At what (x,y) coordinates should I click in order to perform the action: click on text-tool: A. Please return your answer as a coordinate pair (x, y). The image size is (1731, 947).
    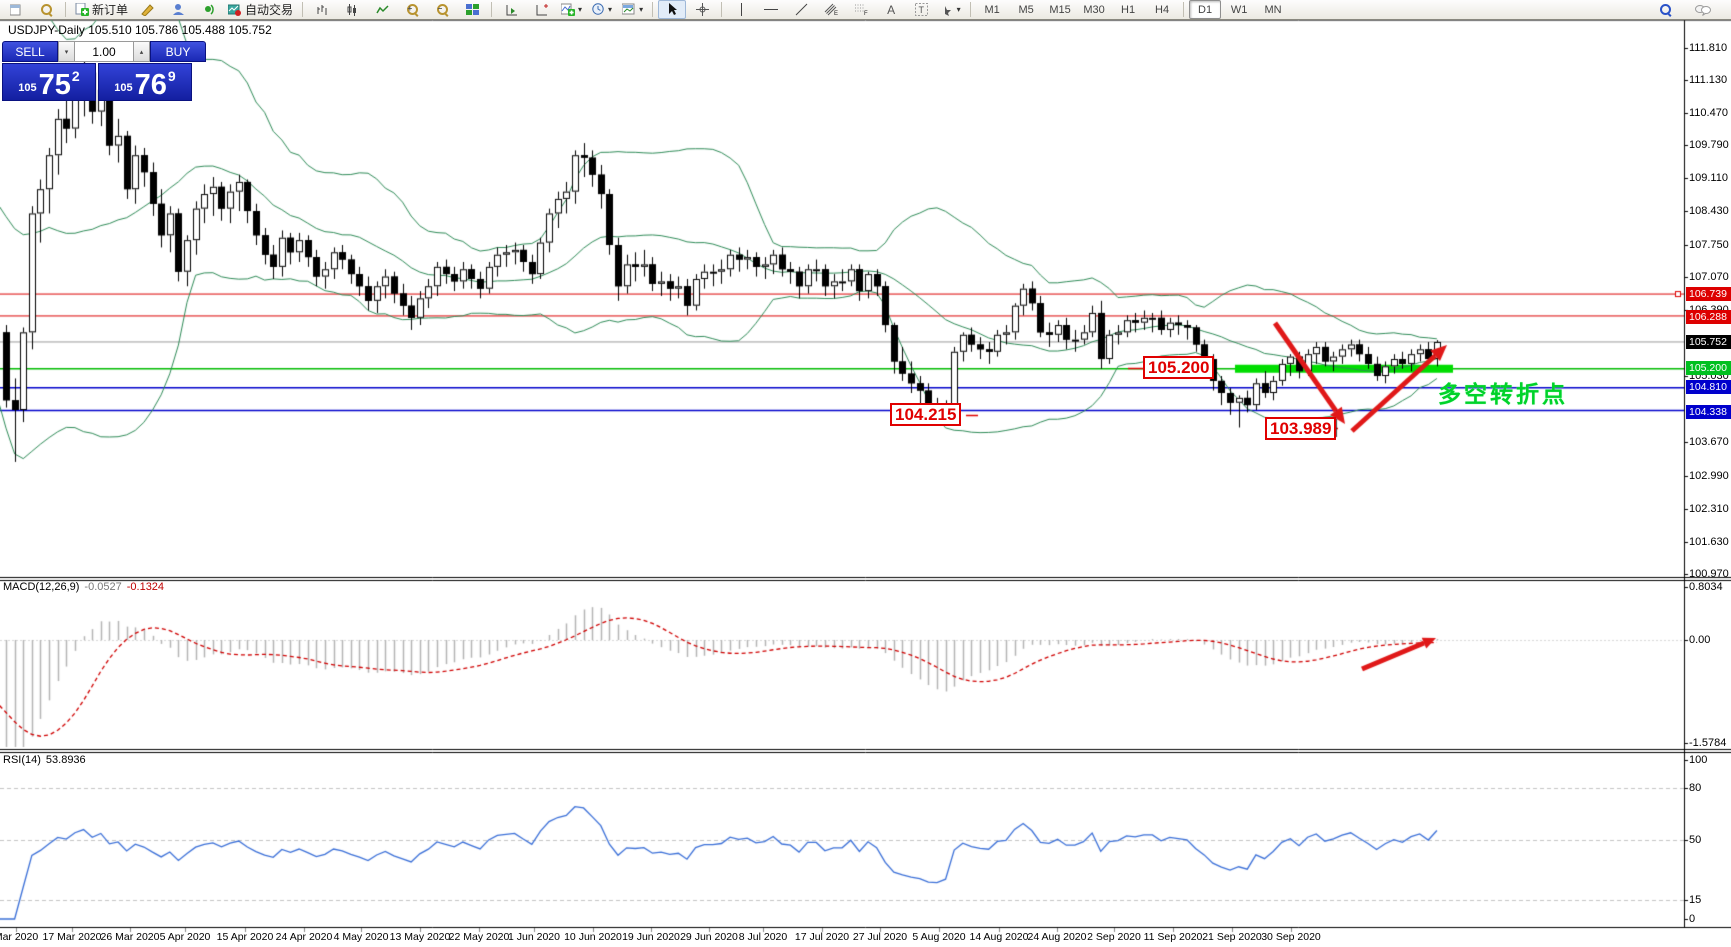
    Looking at the image, I should click on (891, 9).